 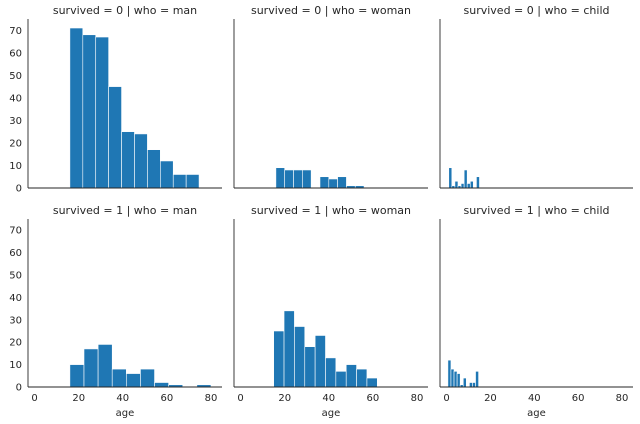 I want to click on facet-panel-3: survived = 0 | who = child, so click(x=536, y=96).